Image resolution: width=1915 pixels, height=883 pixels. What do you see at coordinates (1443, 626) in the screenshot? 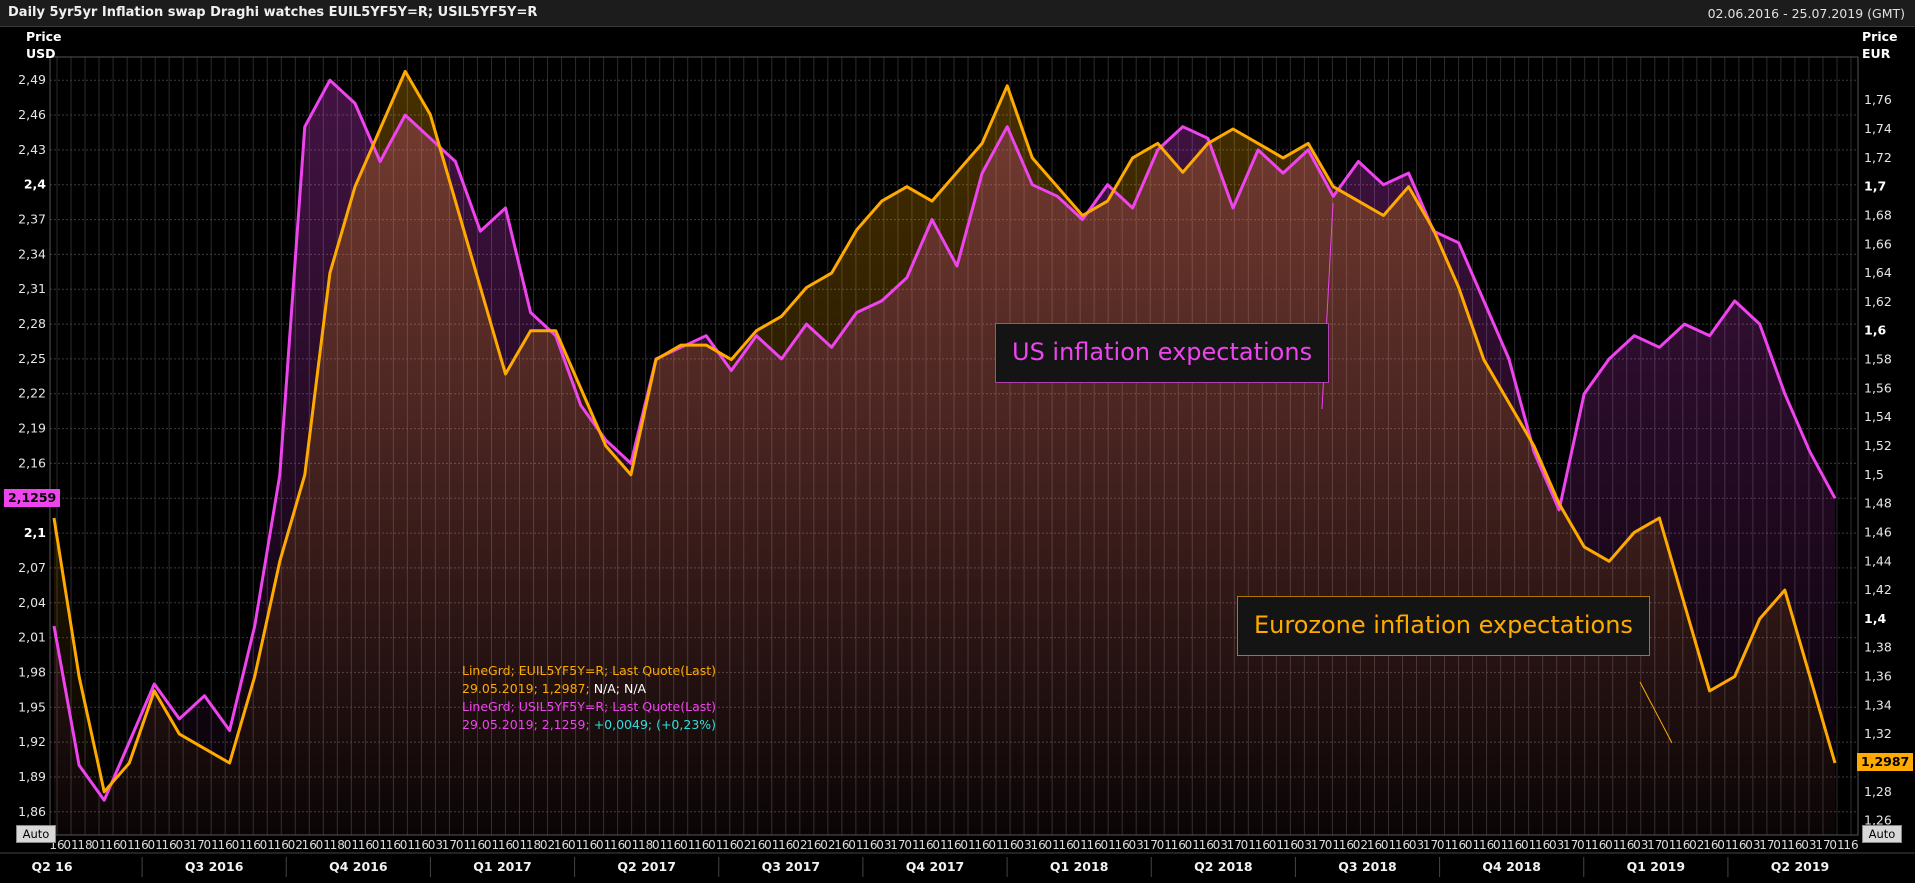
I see `eurozone-annotation: Eurozone inflation expectations` at bounding box center [1443, 626].